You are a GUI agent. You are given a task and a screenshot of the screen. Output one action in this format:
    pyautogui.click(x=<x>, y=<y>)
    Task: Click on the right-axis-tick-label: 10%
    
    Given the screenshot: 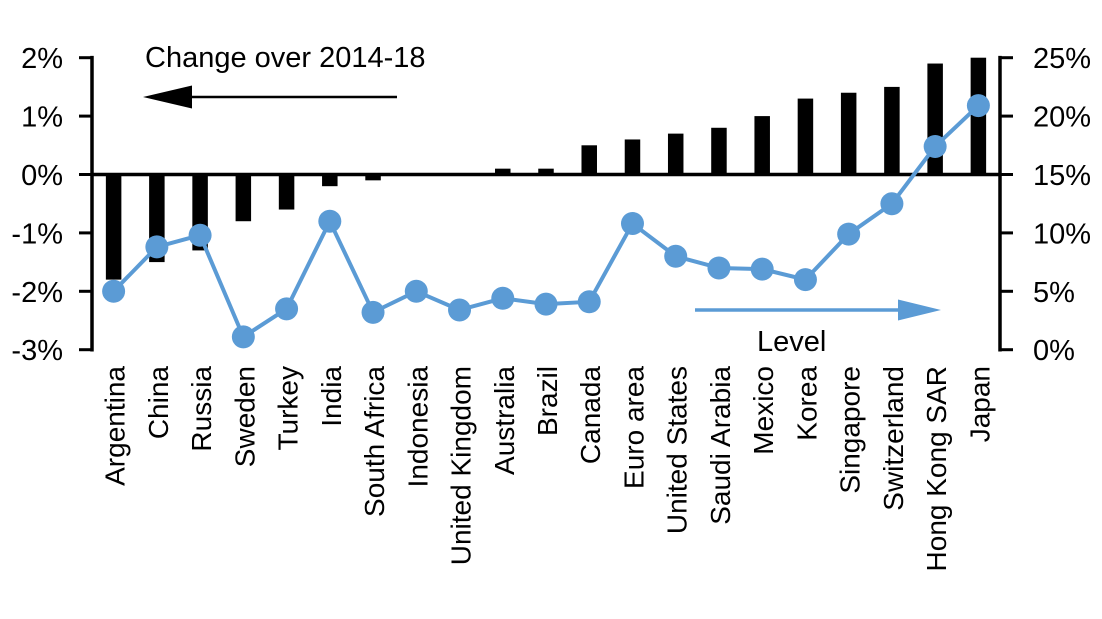 What is the action you would take?
    pyautogui.click(x=1062, y=234)
    